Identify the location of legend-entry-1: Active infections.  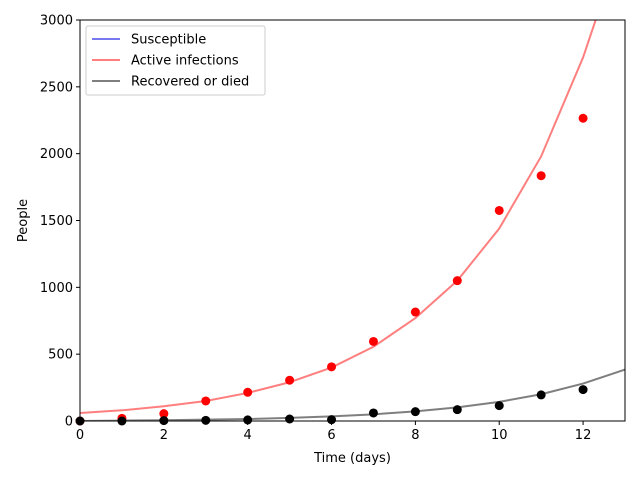
(185, 61).